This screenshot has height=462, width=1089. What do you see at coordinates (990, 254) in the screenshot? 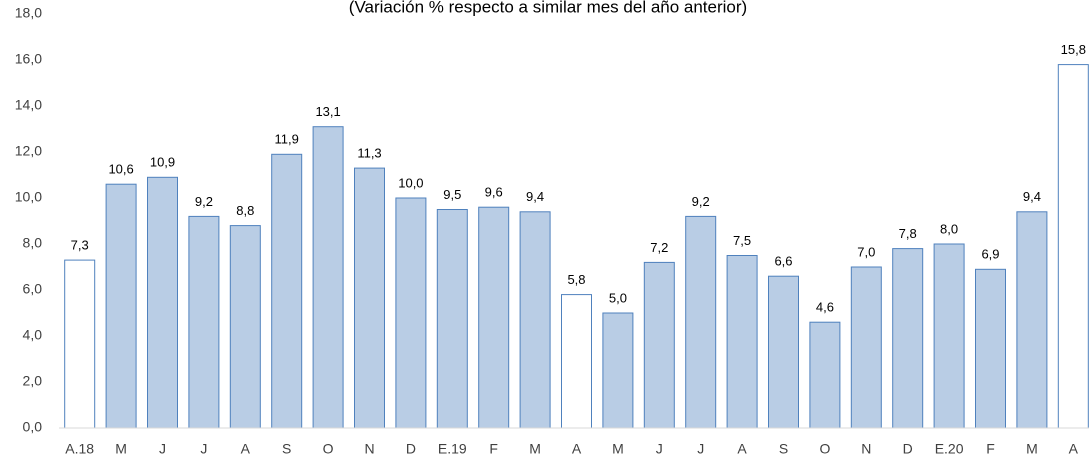
I see `value-label: 6,9` at bounding box center [990, 254].